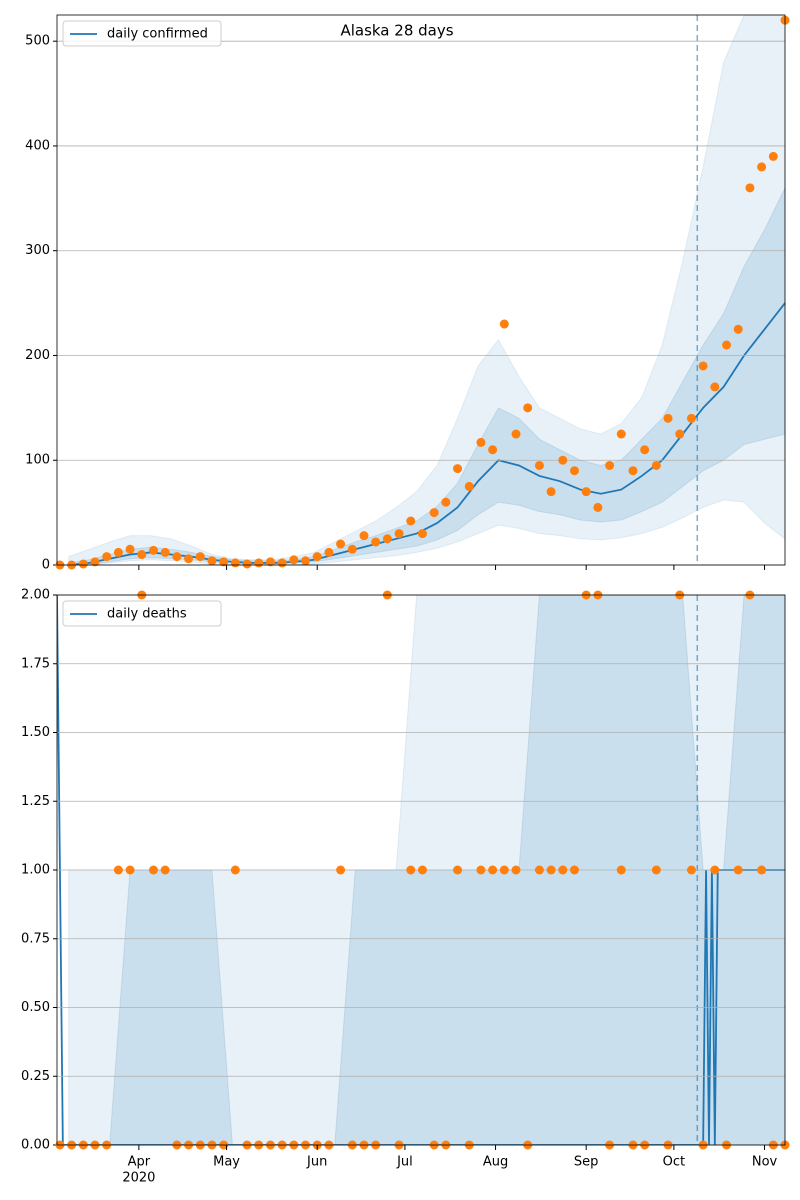  Describe the element at coordinates (396, 31) in the screenshot. I see `chart-title: Alaska 28 days` at that location.